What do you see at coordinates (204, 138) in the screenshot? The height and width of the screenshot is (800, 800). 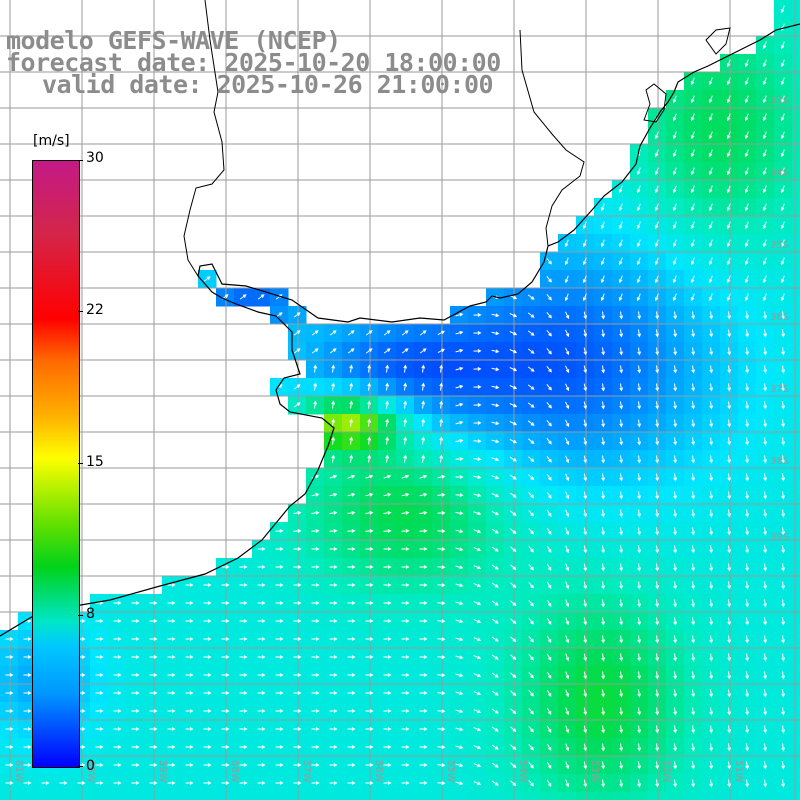 I see `border-line` at bounding box center [204, 138].